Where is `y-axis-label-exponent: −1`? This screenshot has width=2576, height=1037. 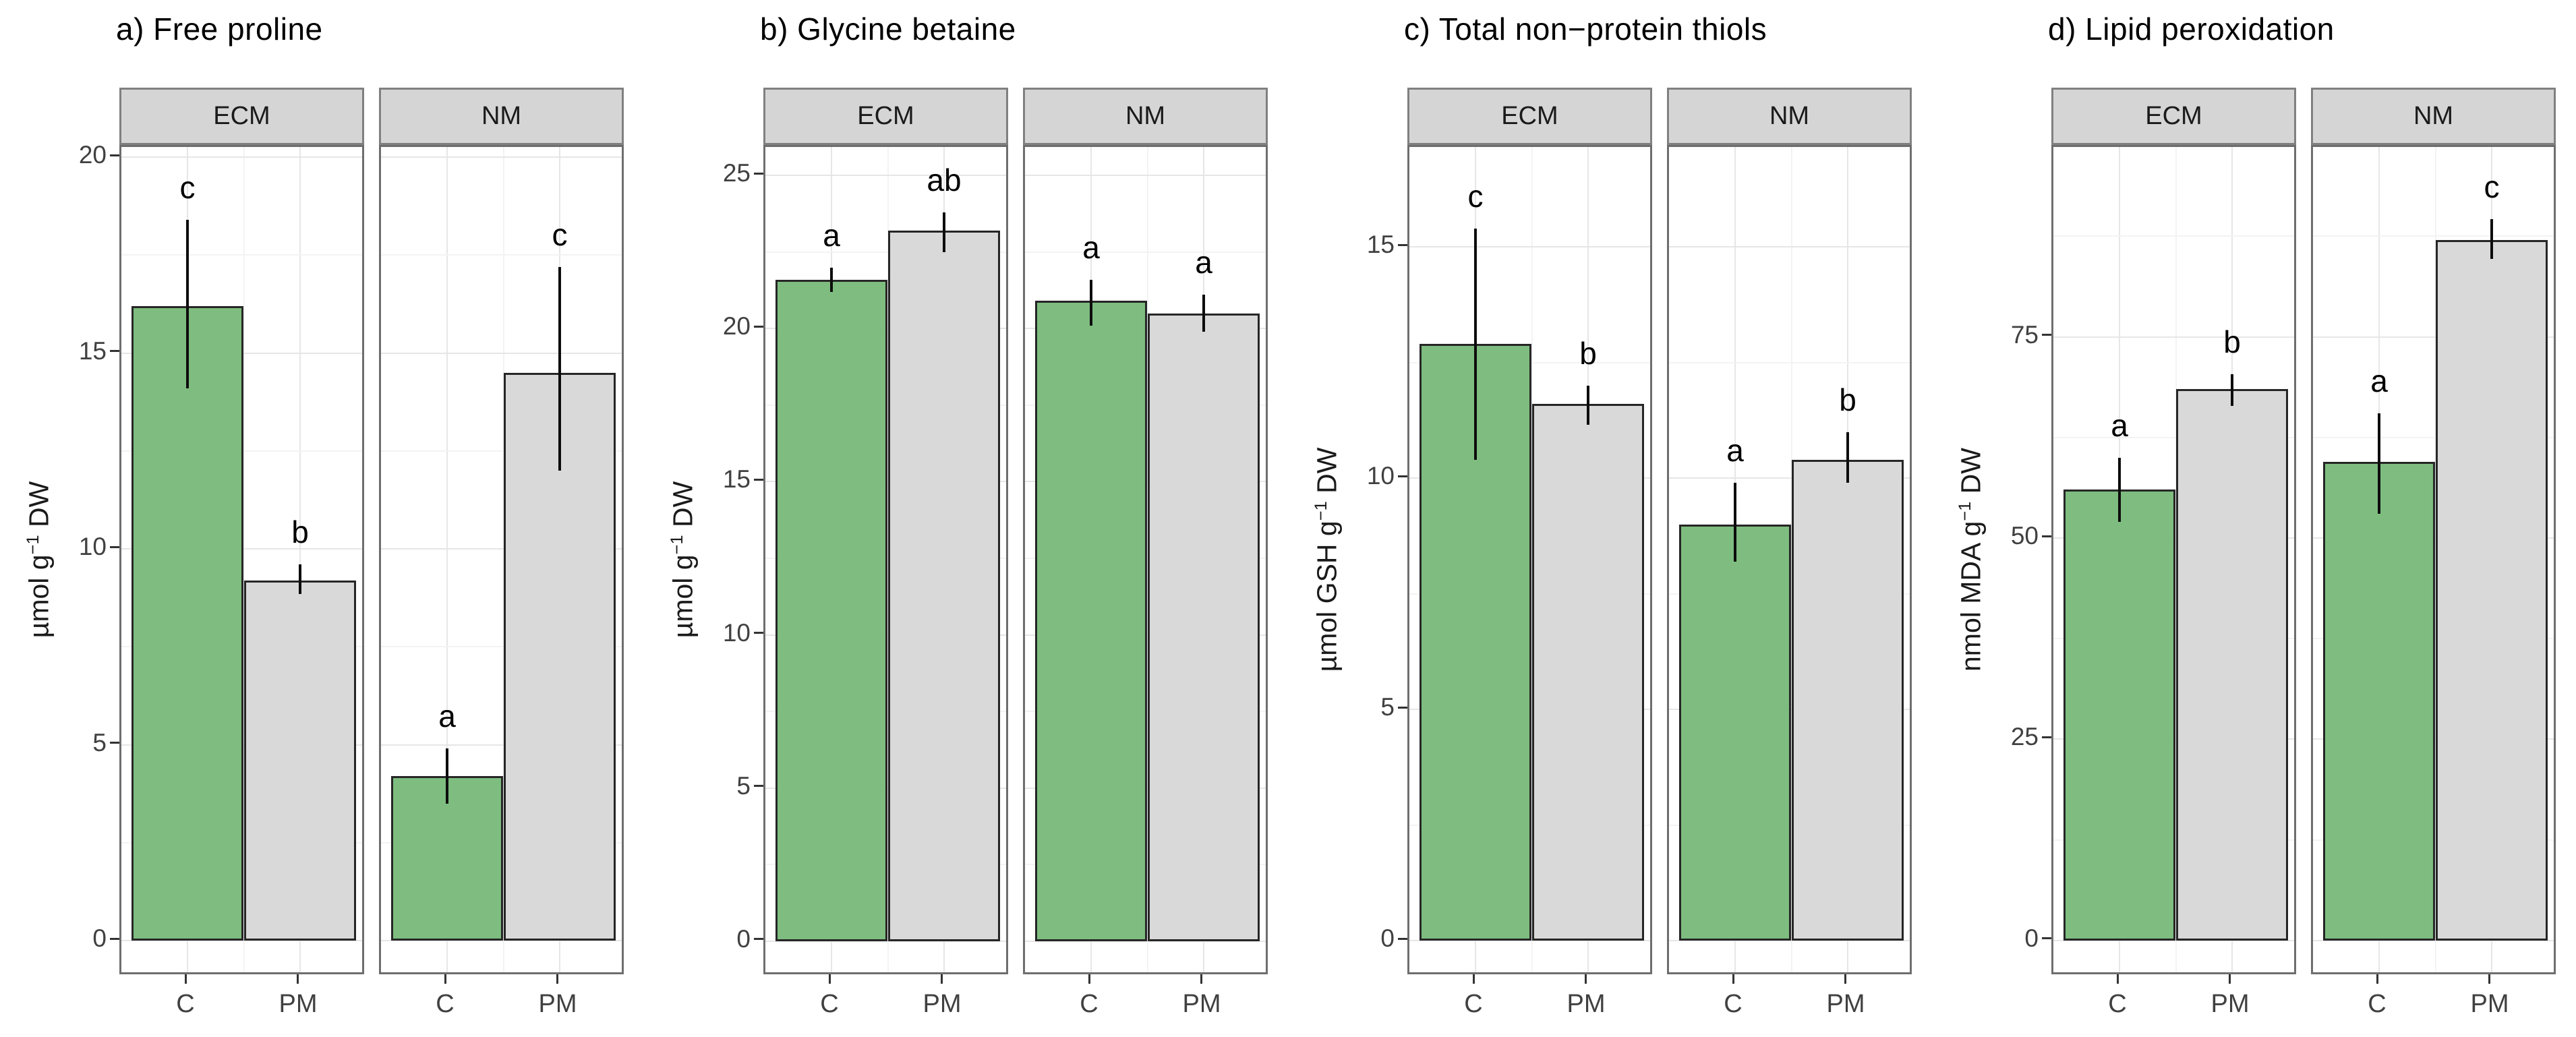
y-axis-label-exponent: −1 is located at coordinates (1320, 511).